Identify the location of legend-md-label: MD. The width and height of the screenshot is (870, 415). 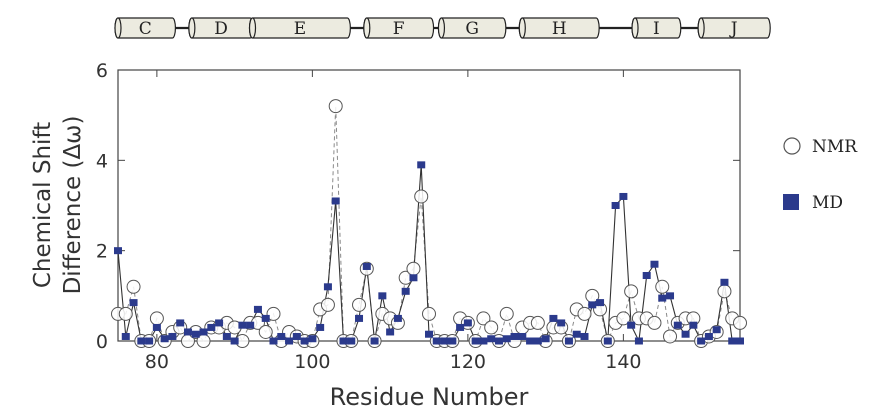
(827, 203).